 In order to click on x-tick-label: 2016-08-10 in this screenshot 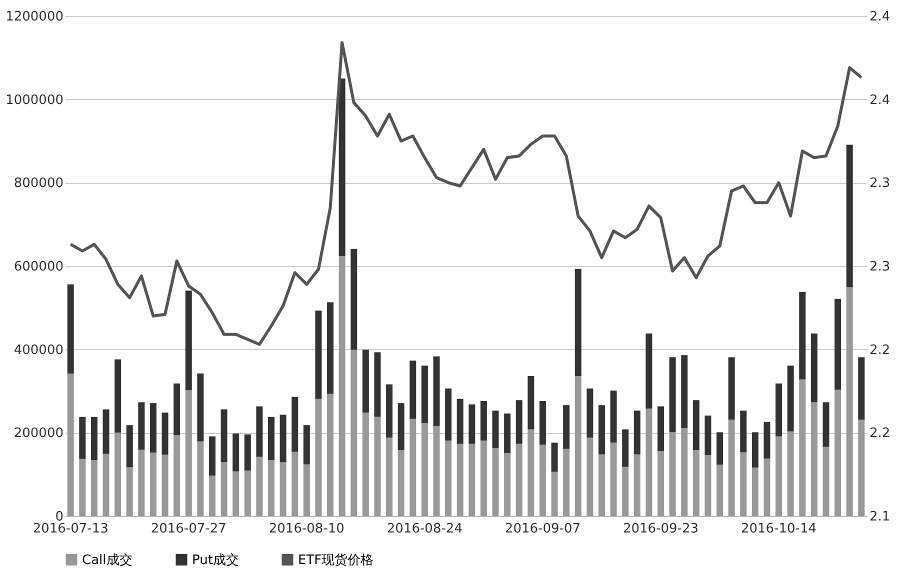, I will do `click(306, 529)`.